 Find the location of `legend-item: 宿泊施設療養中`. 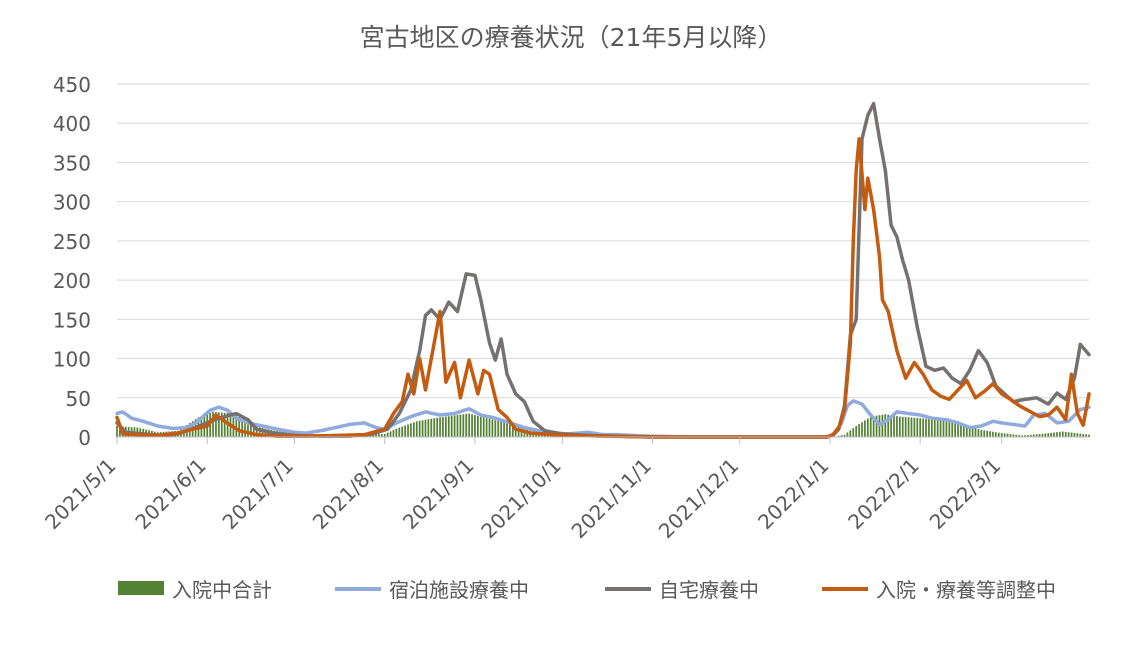

legend-item: 宿泊施設療養中 is located at coordinates (432, 590).